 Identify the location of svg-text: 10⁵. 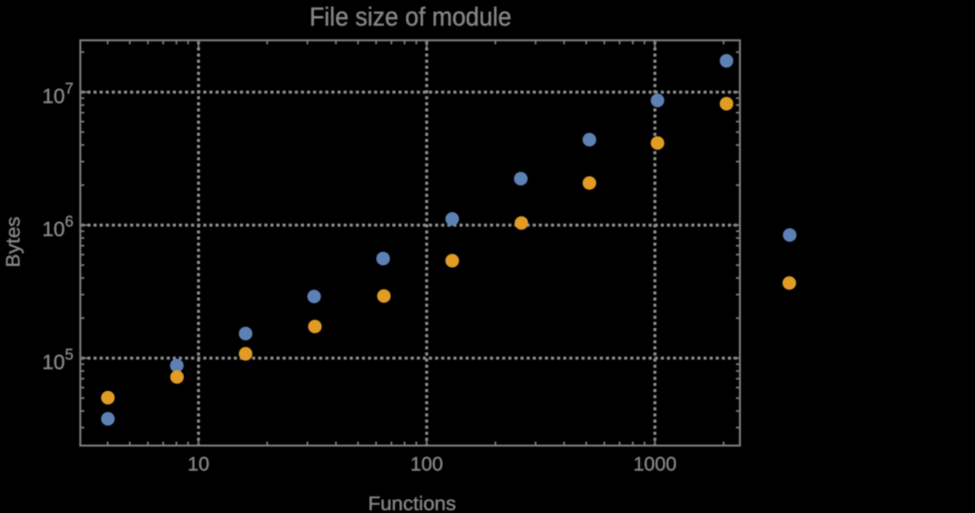
(57, 360).